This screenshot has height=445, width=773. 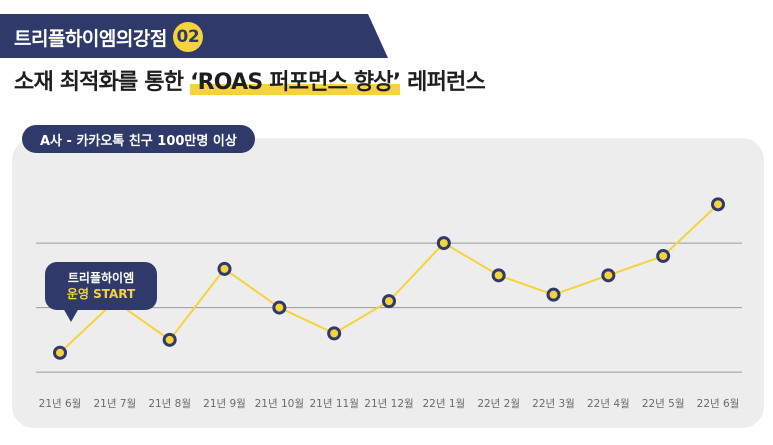 What do you see at coordinates (498, 404) in the screenshot?
I see `x-tick-label-8: 22년 2월` at bounding box center [498, 404].